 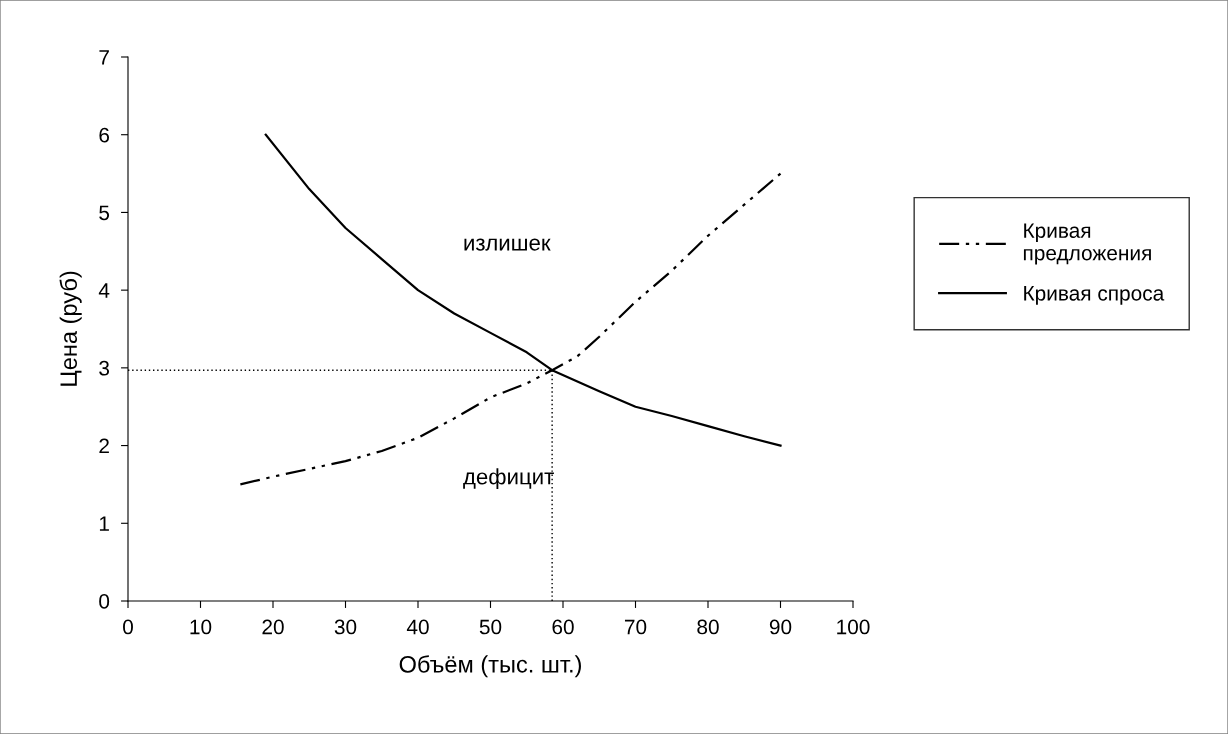 What do you see at coordinates (104, 523) in the screenshot?
I see `y-tick-label: 1` at bounding box center [104, 523].